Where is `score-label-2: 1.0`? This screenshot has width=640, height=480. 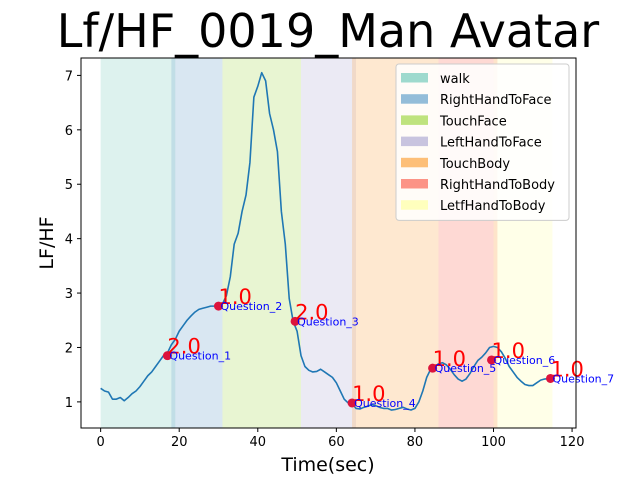
score-label-2: 1.0 is located at coordinates (235, 297).